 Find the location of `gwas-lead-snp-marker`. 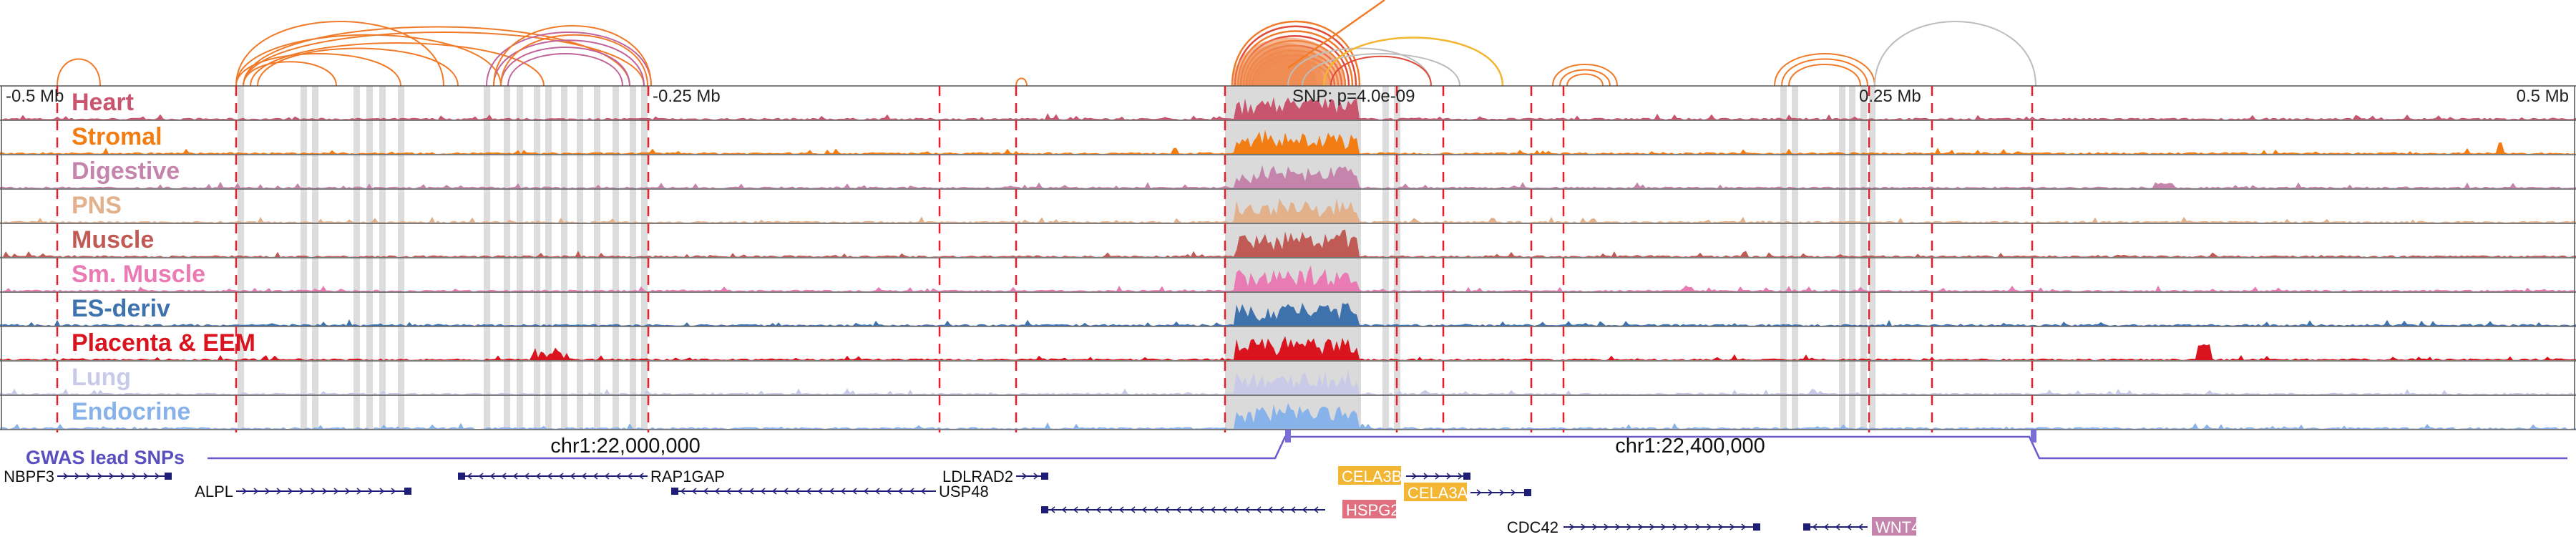

gwas-lead-snp-marker is located at coordinates (2033, 436).